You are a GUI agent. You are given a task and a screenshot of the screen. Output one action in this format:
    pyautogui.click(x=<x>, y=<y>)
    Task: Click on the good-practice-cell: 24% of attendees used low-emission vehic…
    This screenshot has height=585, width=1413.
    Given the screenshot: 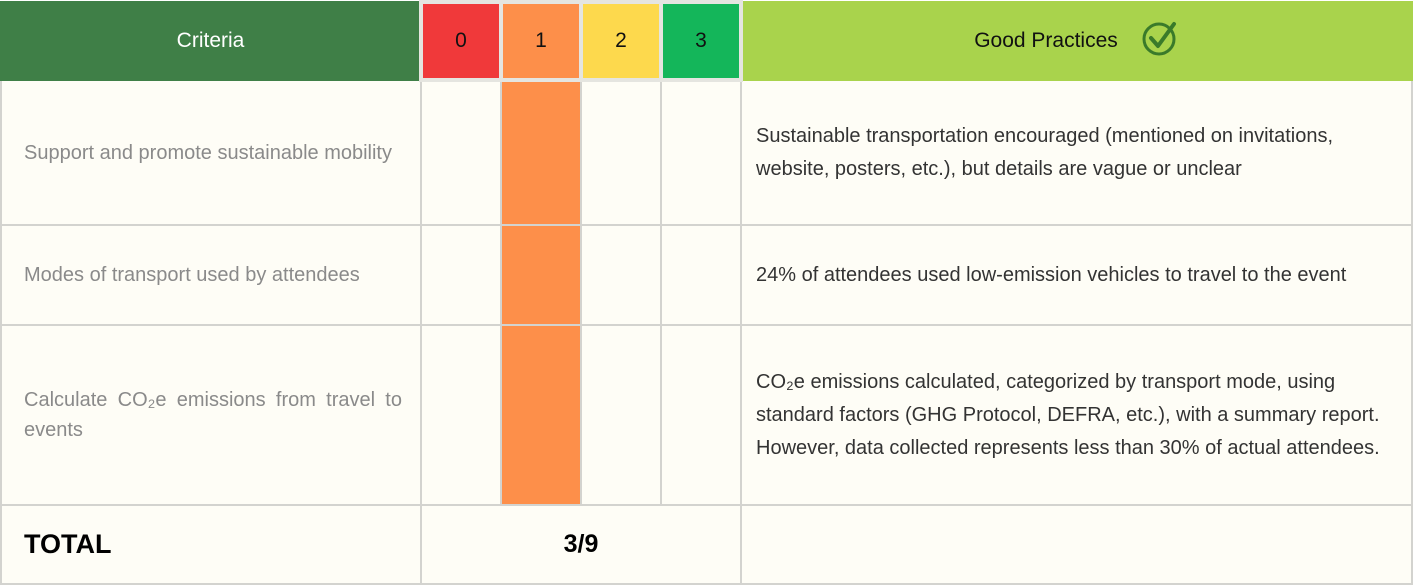 What is the action you would take?
    pyautogui.click(x=1076, y=275)
    